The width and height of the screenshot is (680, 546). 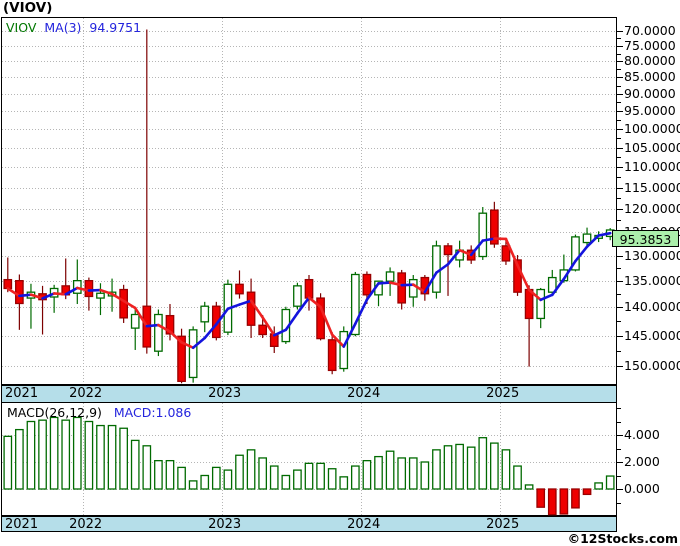 What do you see at coordinates (620, 267) in the screenshot?
I see `axis-ticks` at bounding box center [620, 267].